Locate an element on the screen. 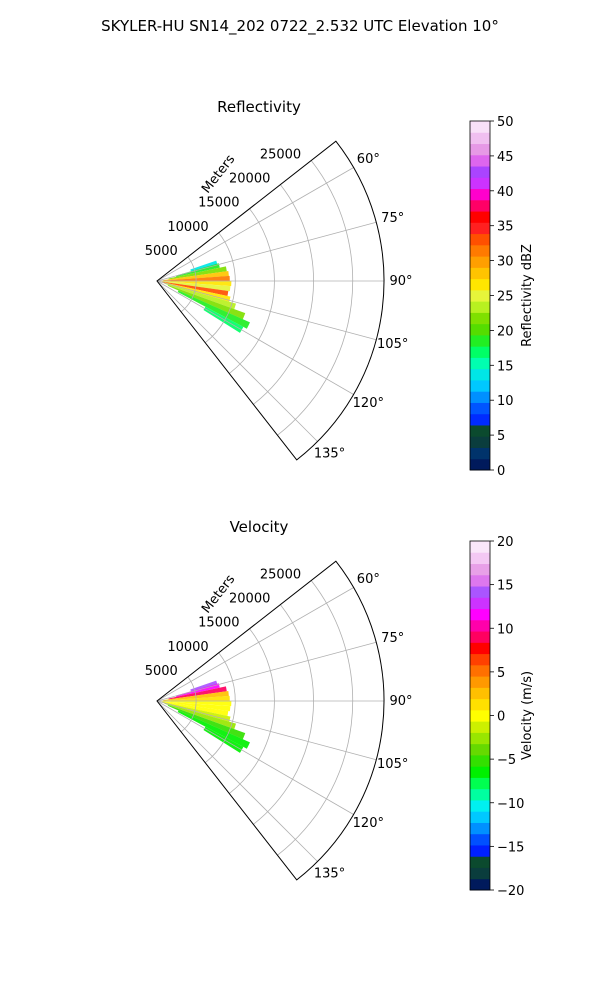 The width and height of the screenshot is (600, 1000). colorbar-tick-label: −20 is located at coordinates (510, 891).